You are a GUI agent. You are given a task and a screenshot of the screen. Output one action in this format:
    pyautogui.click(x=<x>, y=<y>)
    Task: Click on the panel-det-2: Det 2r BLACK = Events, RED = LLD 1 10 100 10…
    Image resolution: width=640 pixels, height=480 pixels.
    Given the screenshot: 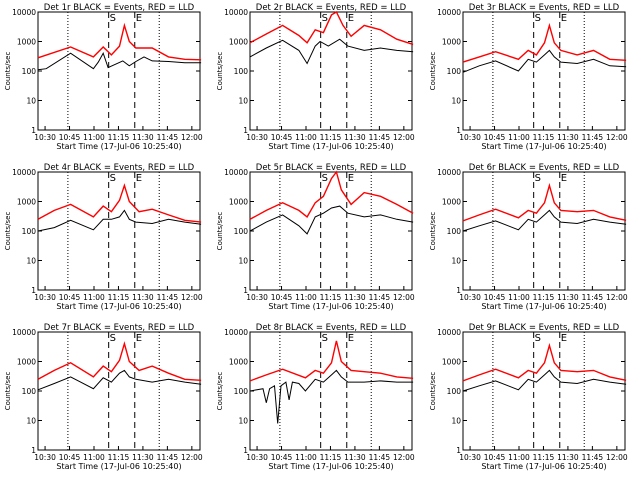 What is the action you would take?
    pyautogui.click(x=315, y=77)
    